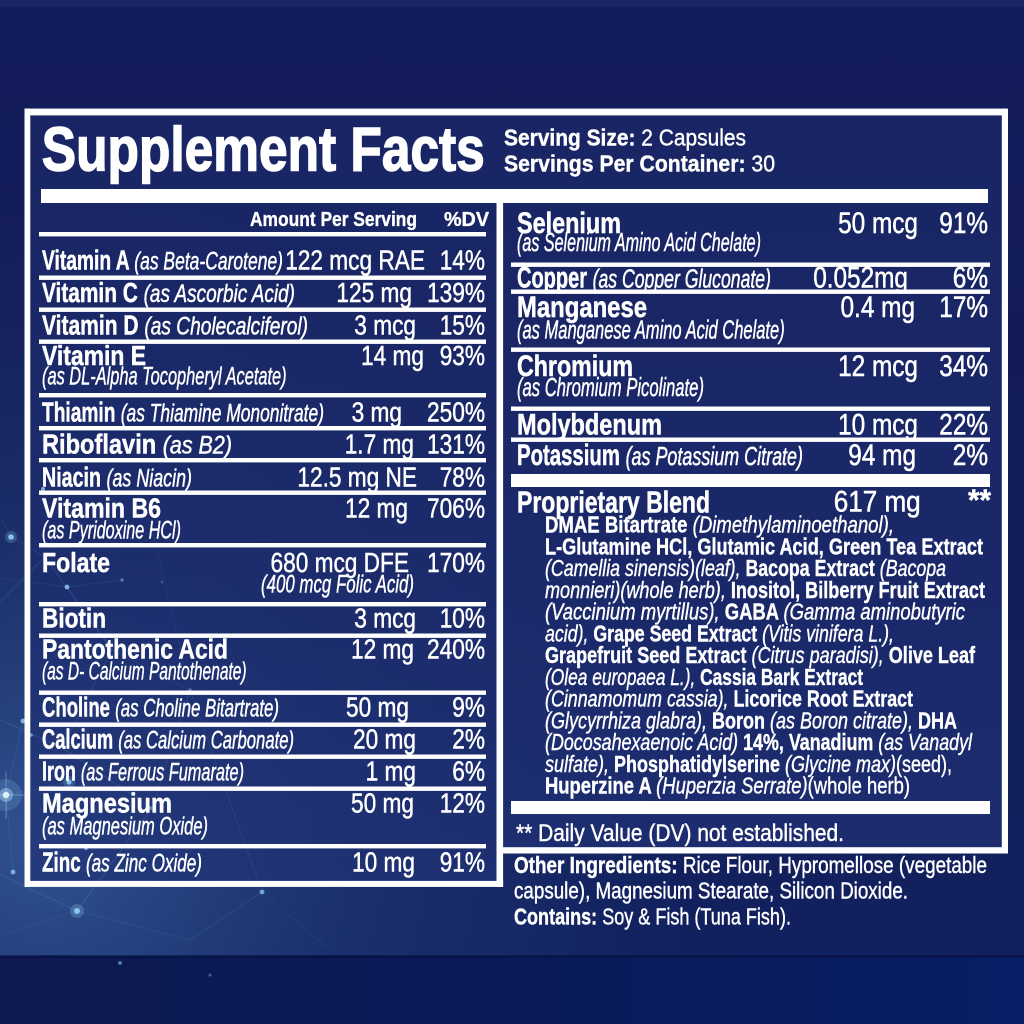  What do you see at coordinates (94, 355) in the screenshot?
I see `svg-text: Vitamin E` at bounding box center [94, 355].